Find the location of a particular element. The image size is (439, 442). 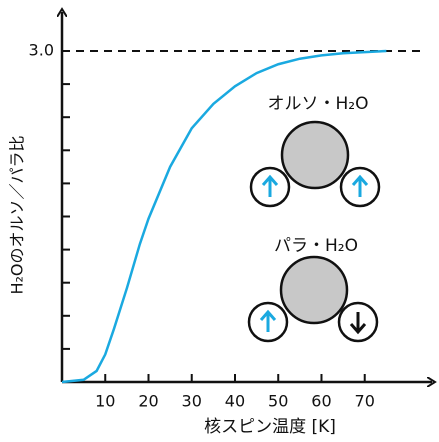

y-tick-label: 3.0 is located at coordinates (41, 50).